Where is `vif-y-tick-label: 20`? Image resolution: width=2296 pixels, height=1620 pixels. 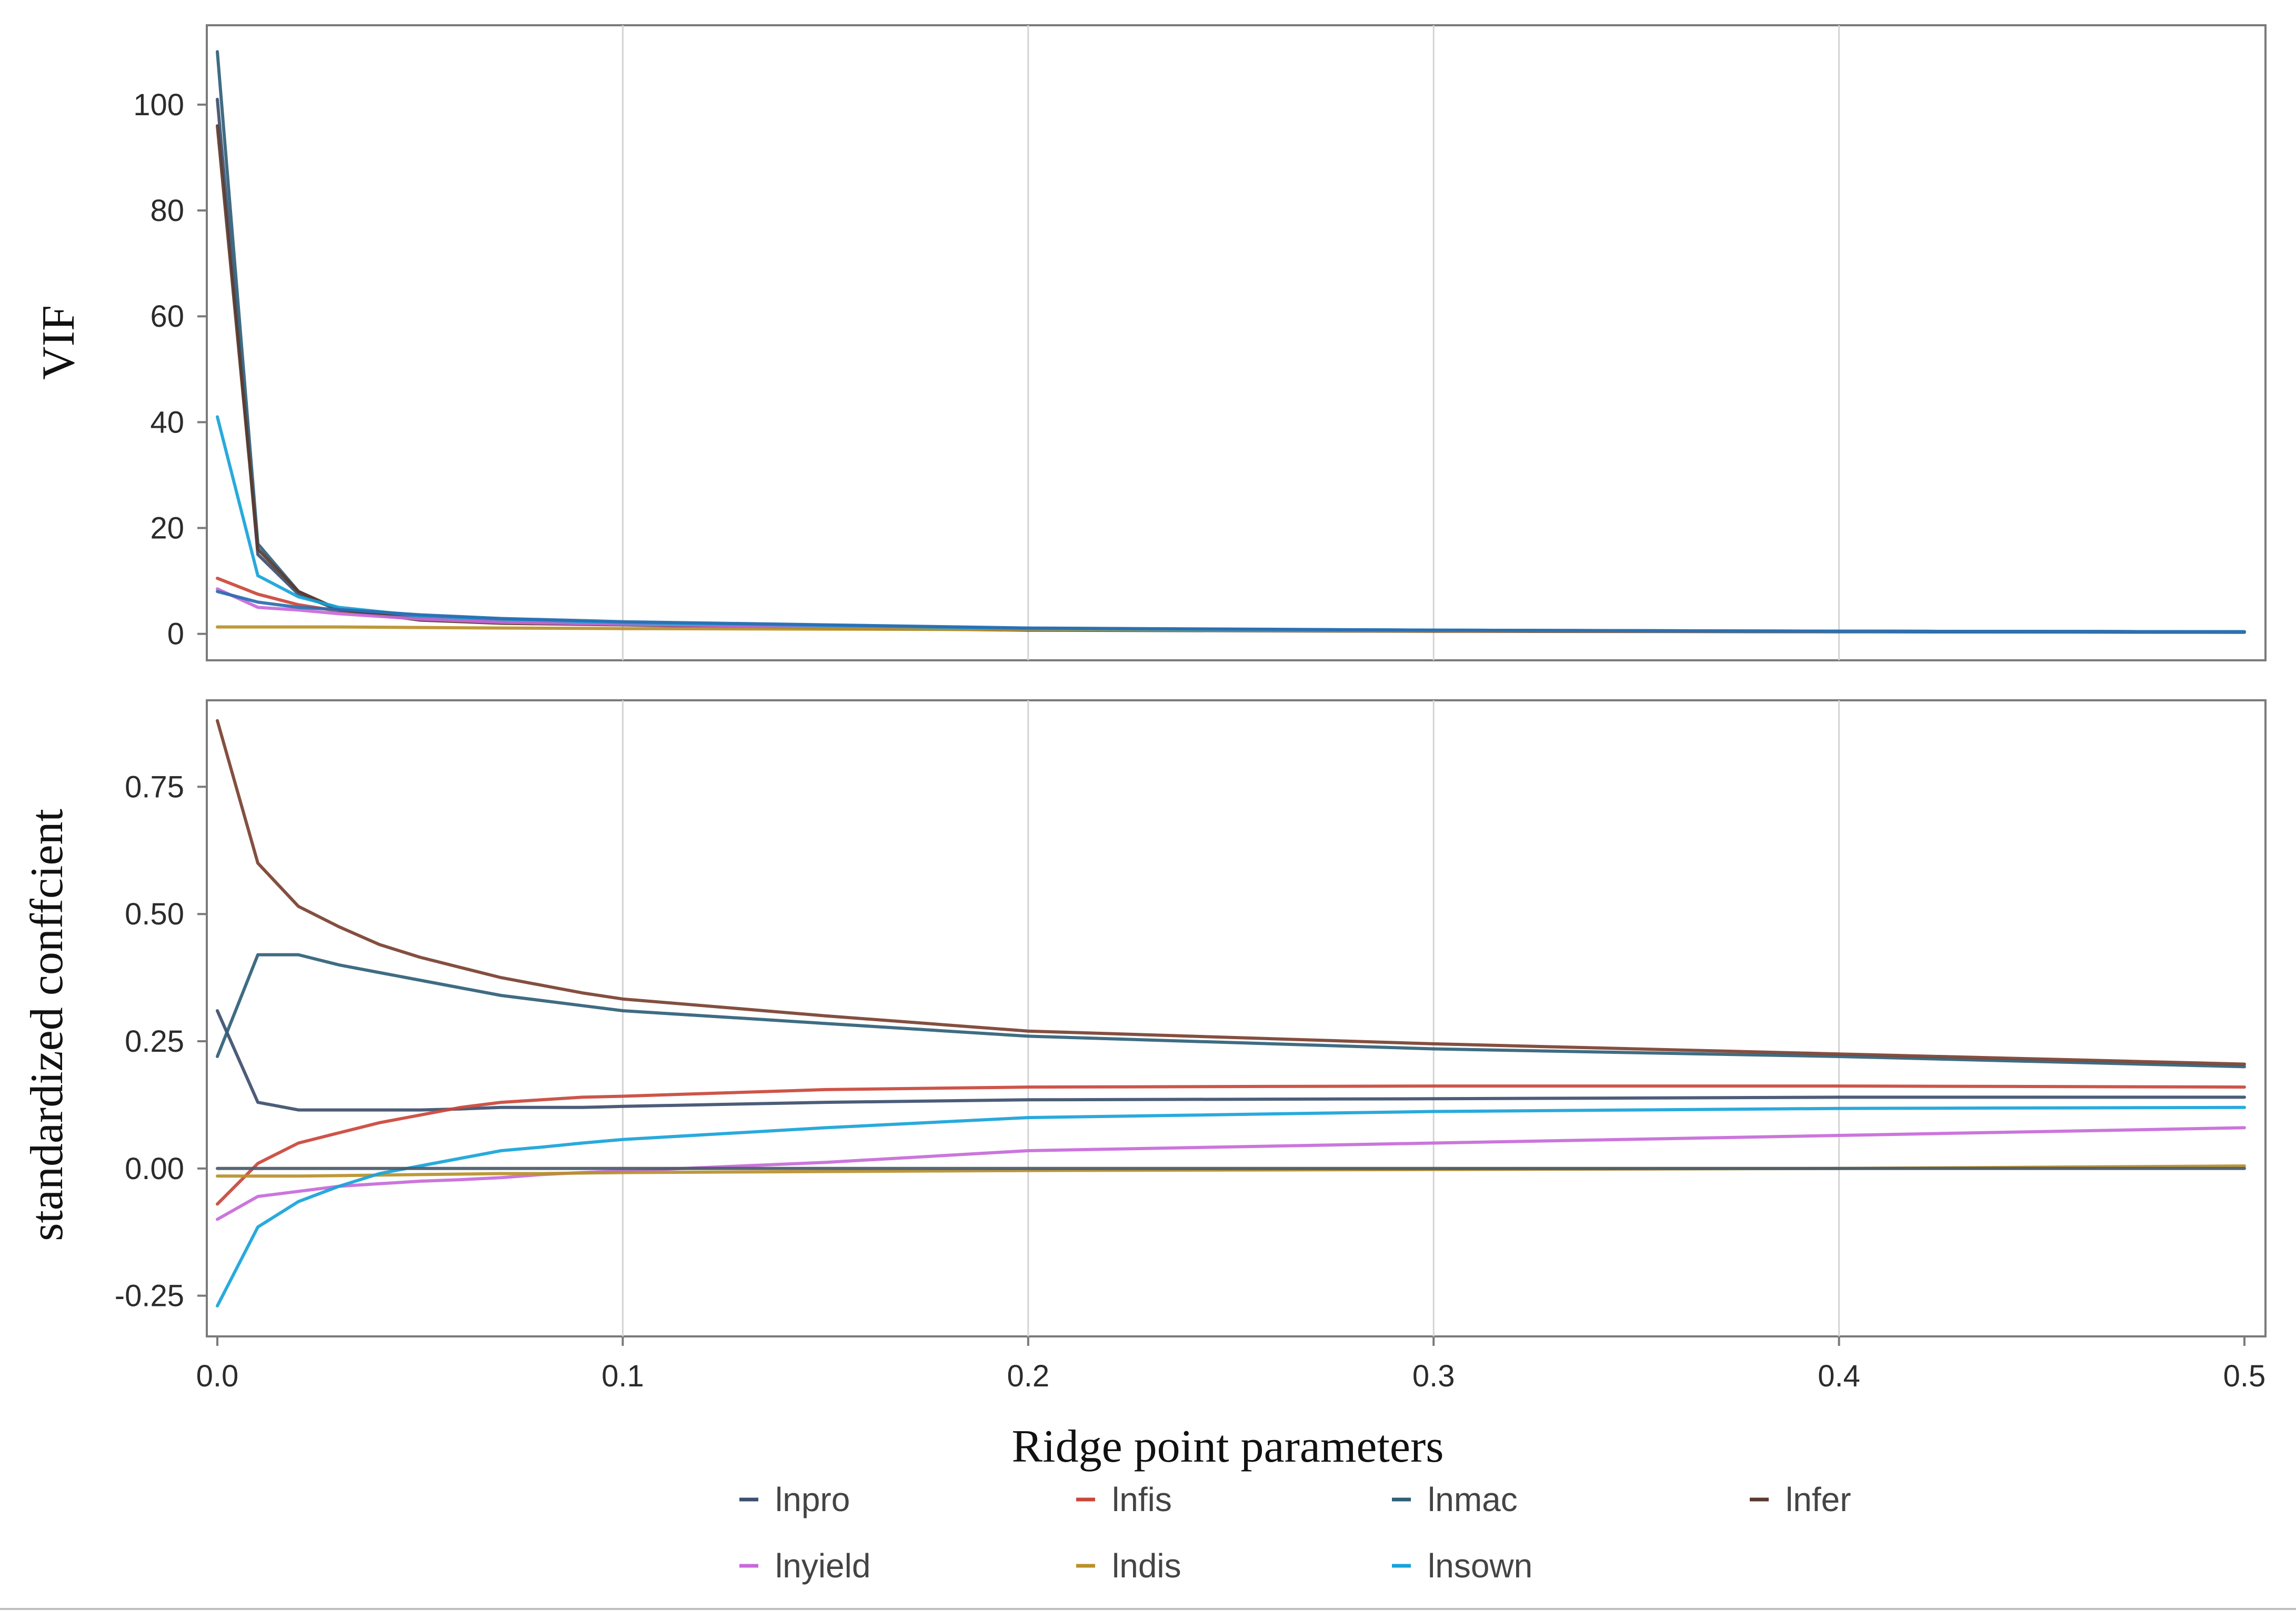
vif-y-tick-label: 20 is located at coordinates (167, 528).